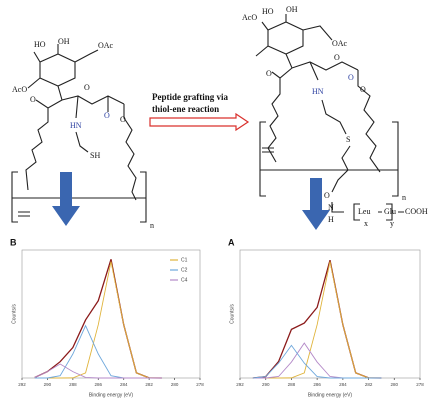 The image size is (440, 400). What do you see at coordinates (231, 242) in the screenshot?
I see `panel-label: A` at bounding box center [231, 242].